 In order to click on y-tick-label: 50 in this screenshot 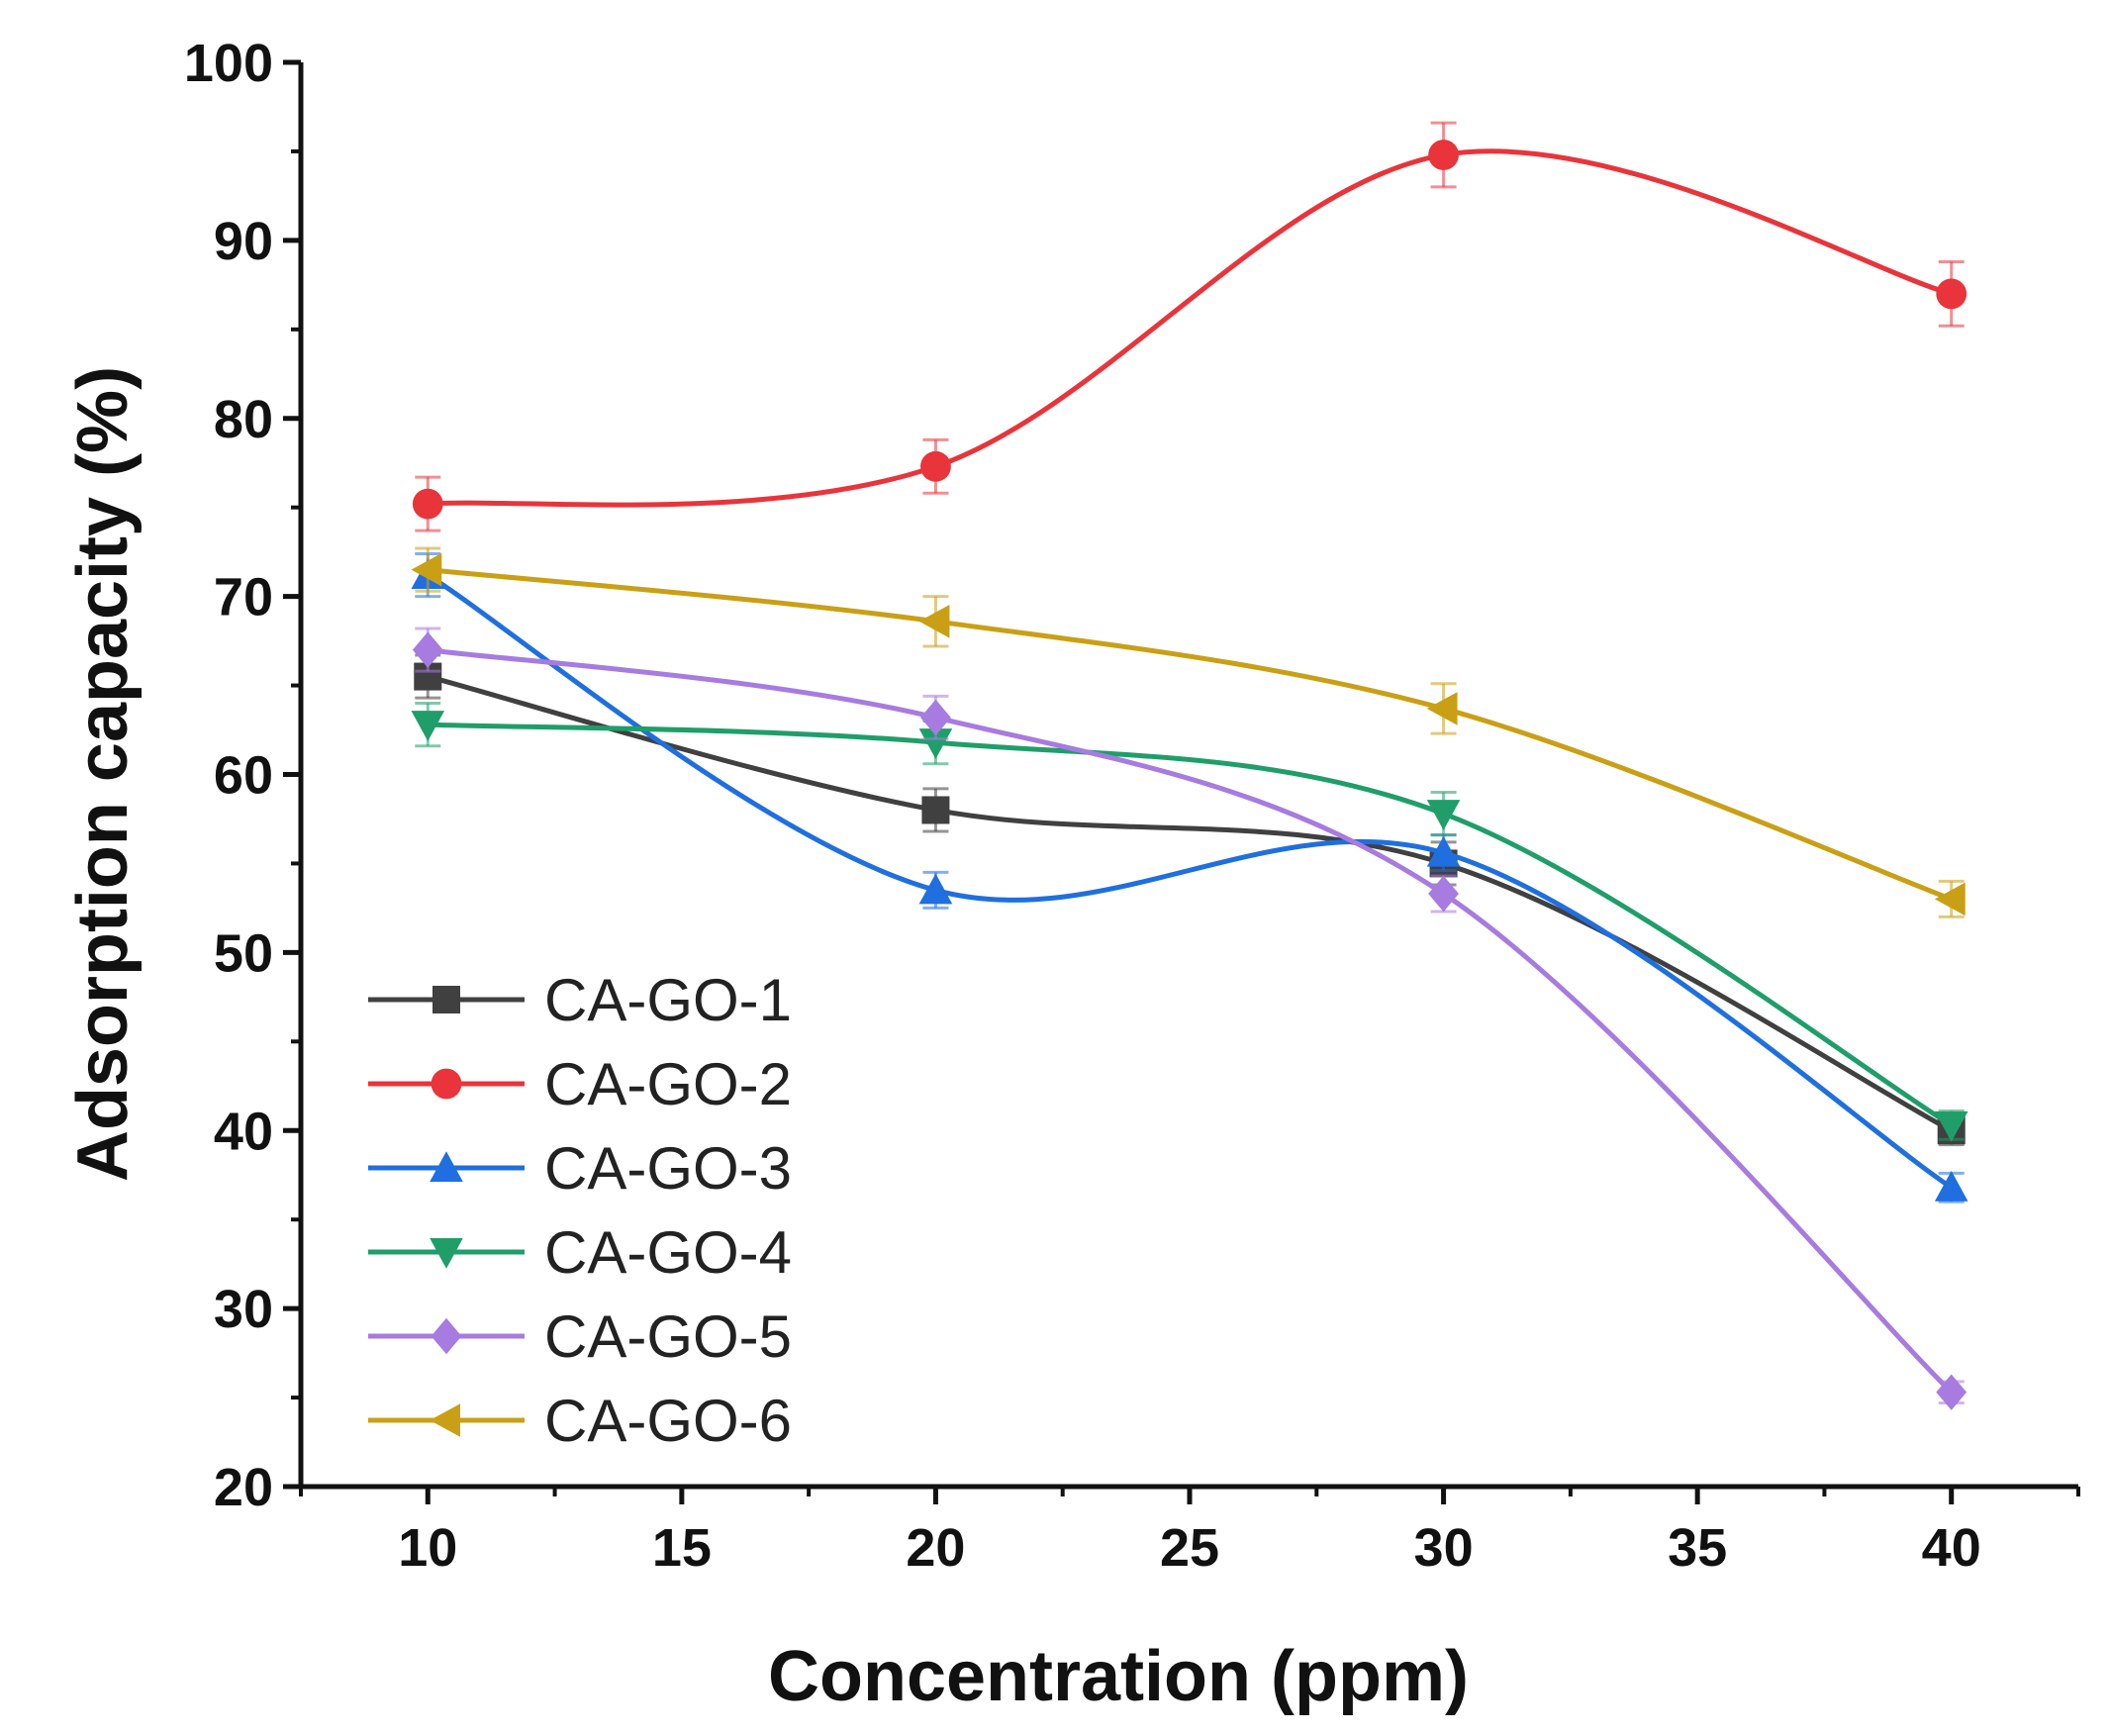, I will do `click(244, 953)`.